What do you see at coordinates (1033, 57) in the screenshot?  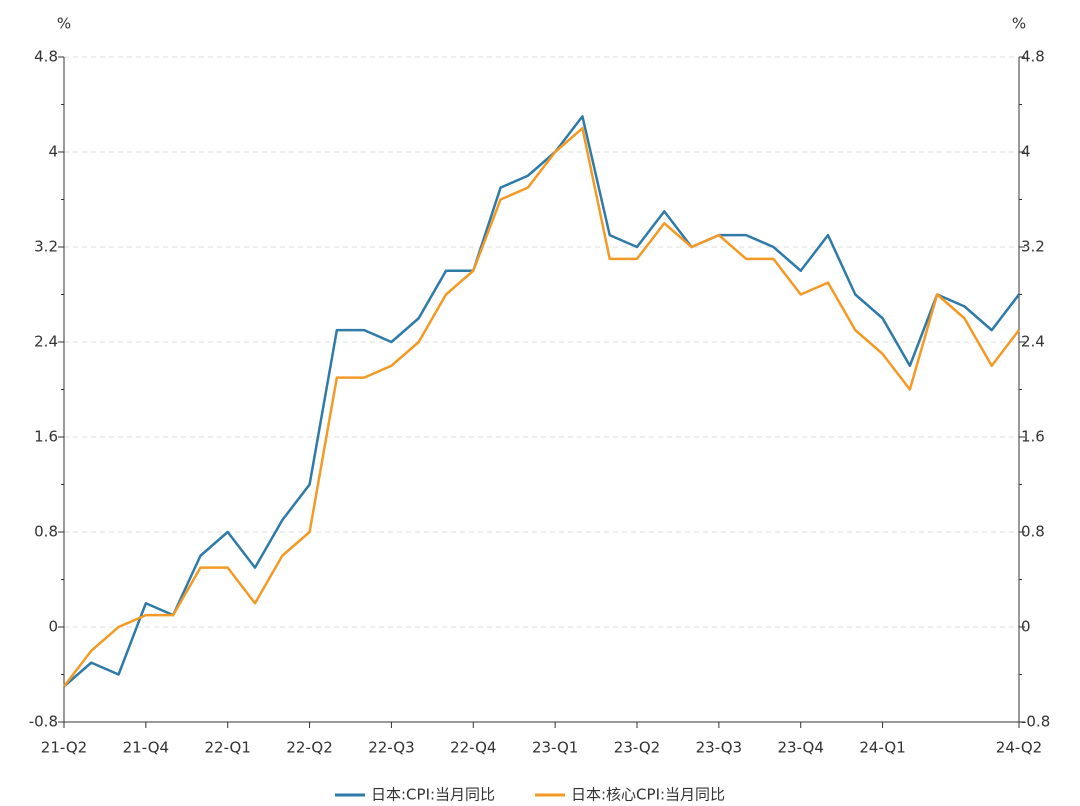 I see `y2-tick-label: 4.8` at bounding box center [1033, 57].